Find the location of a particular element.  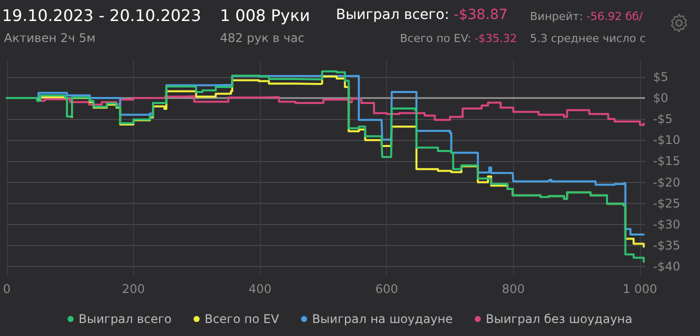

x-tick-label: 600 is located at coordinates (386, 289).